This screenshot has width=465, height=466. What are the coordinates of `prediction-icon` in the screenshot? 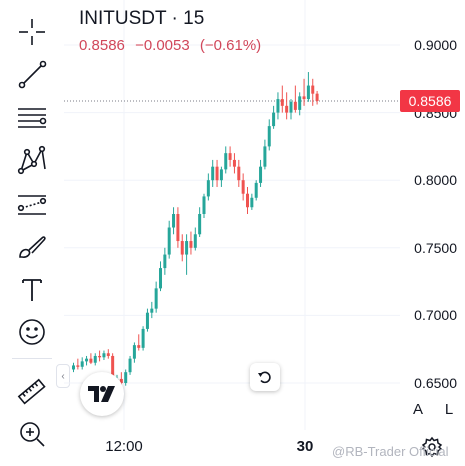 It's located at (32, 205).